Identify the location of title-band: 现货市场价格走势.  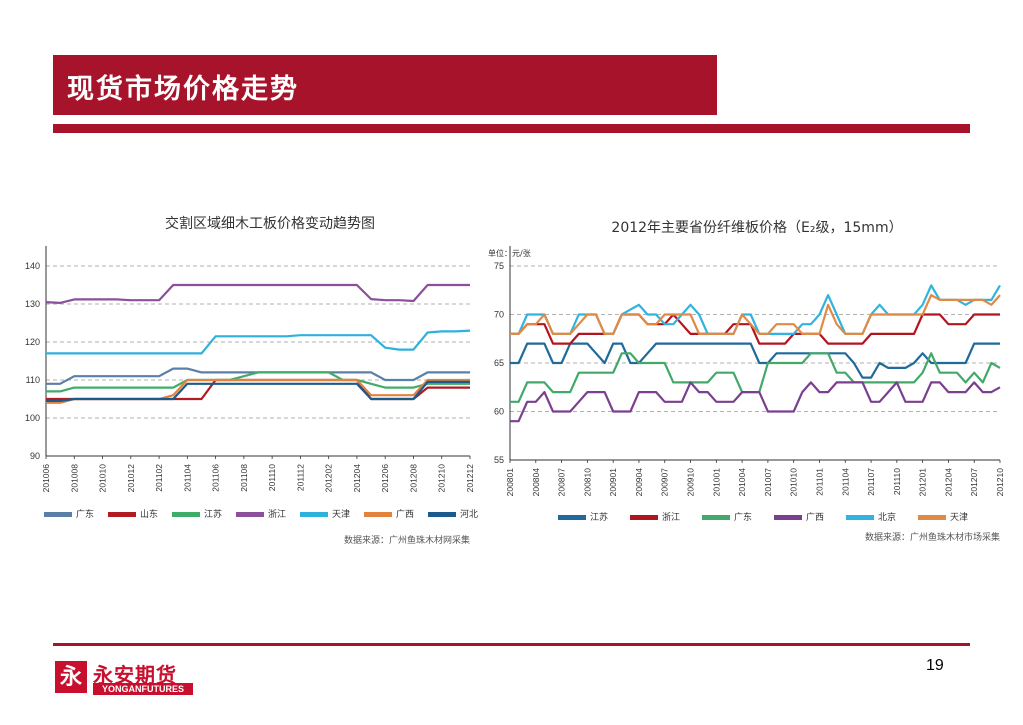
(385, 85).